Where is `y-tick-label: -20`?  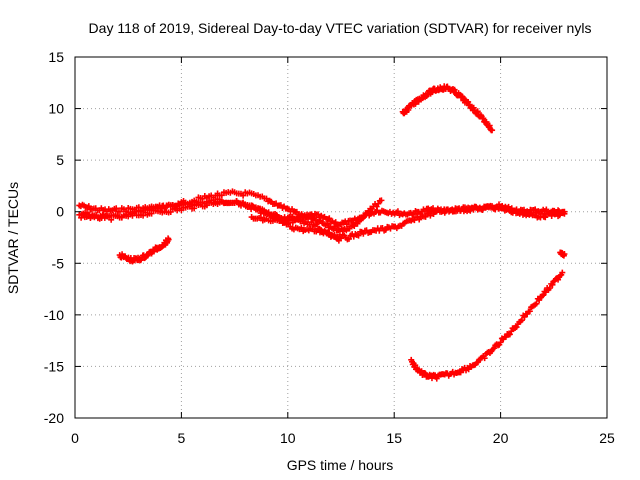
y-tick-label: -20 is located at coordinates (54, 418).